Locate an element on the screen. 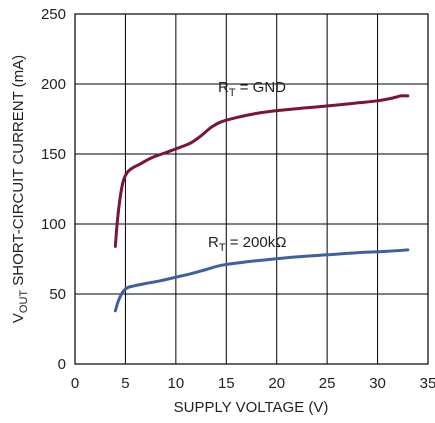 The width and height of the screenshot is (435, 423). y-tick-label: 0 is located at coordinates (62, 364).